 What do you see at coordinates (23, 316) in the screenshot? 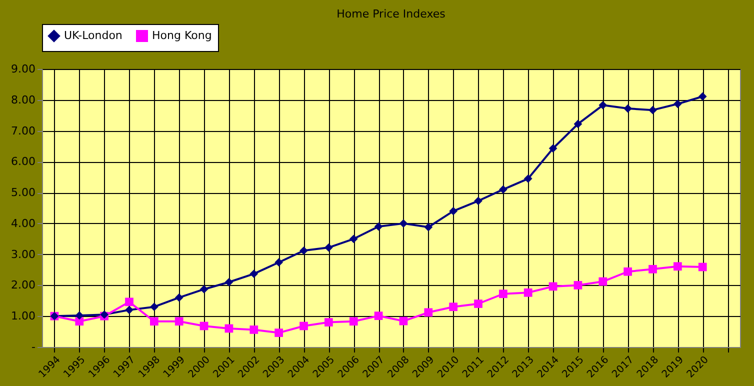
I see `y-tick-label: 1.00` at bounding box center [23, 316].